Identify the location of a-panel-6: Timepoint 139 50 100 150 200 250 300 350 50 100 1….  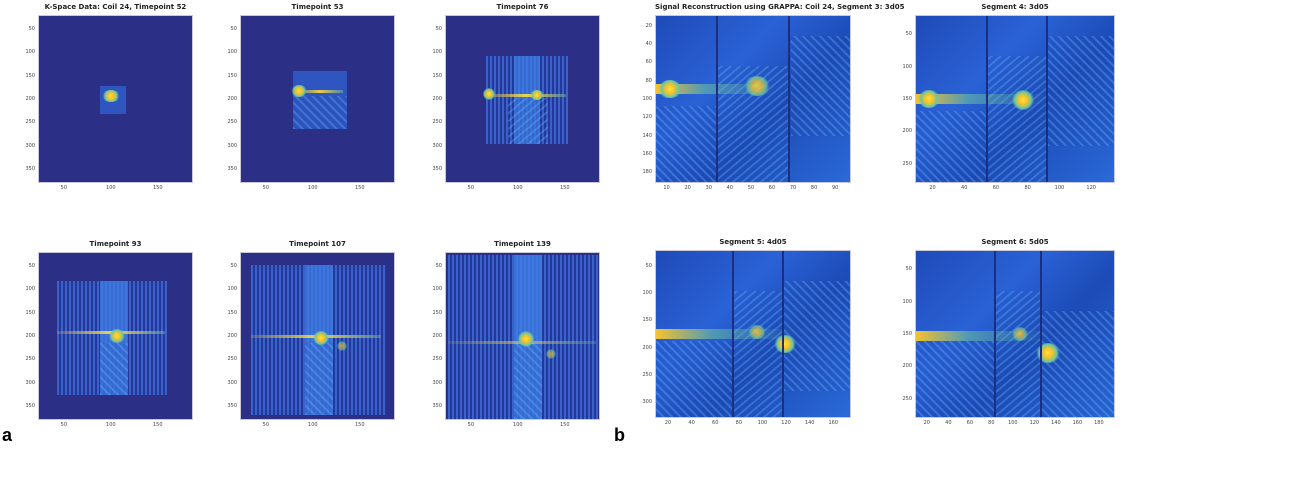
(516, 334).